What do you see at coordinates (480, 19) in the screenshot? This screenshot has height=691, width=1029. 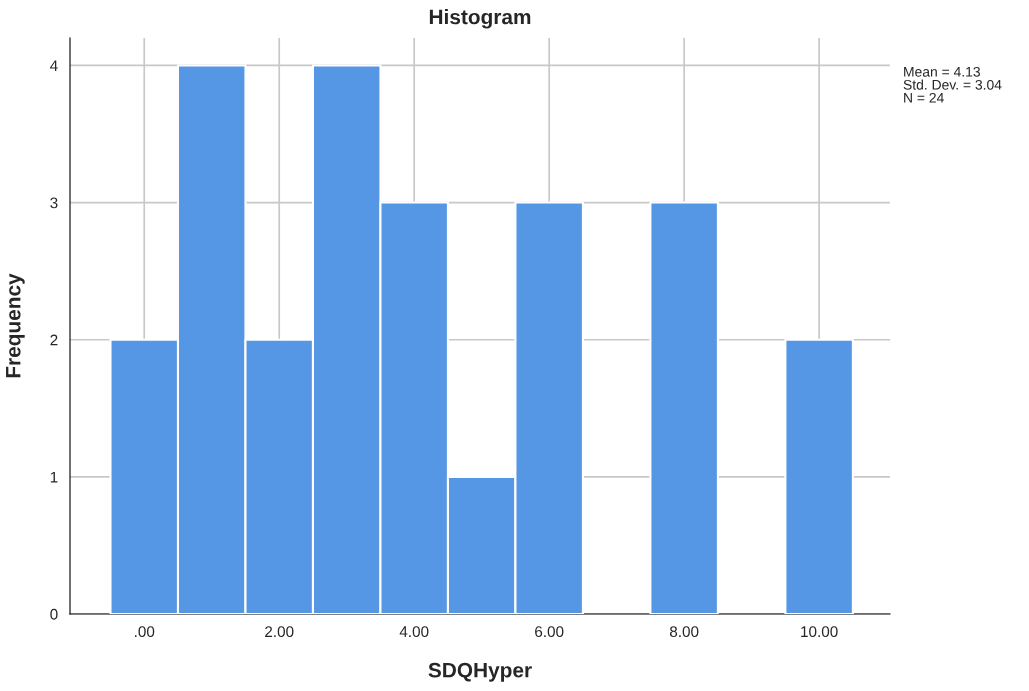 I see `chart-title: Histogram` at bounding box center [480, 19].